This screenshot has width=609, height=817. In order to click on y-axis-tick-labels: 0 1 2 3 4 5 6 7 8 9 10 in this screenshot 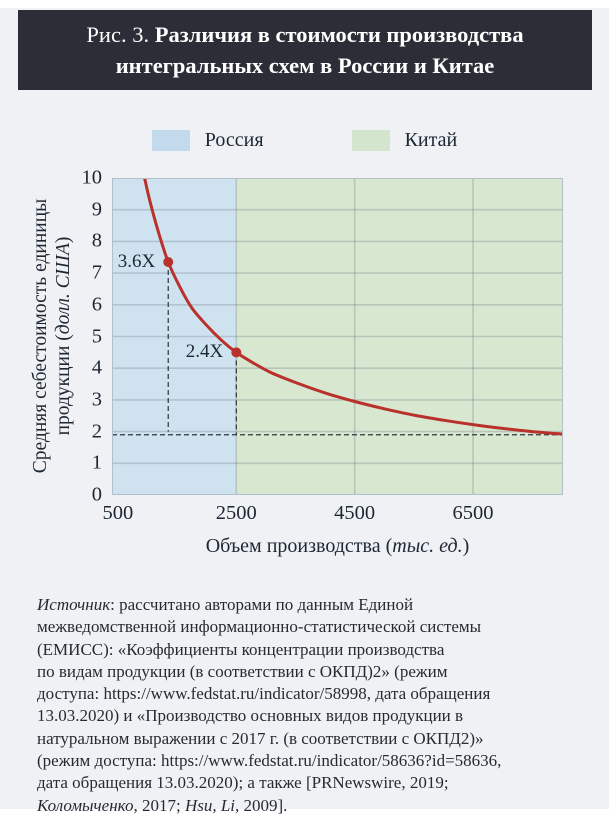, I will do `click(52, 336)`.